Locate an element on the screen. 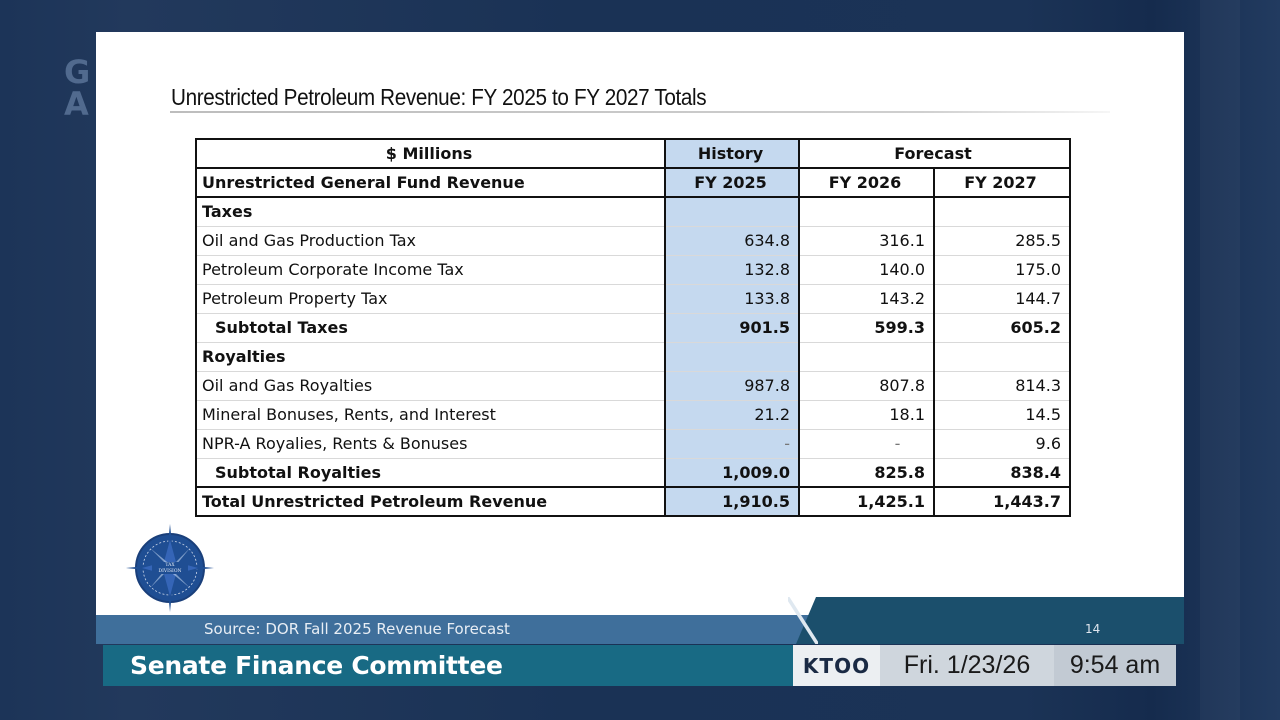 The image size is (1280, 720). cell-fy2025: 133.8 is located at coordinates (732, 299).